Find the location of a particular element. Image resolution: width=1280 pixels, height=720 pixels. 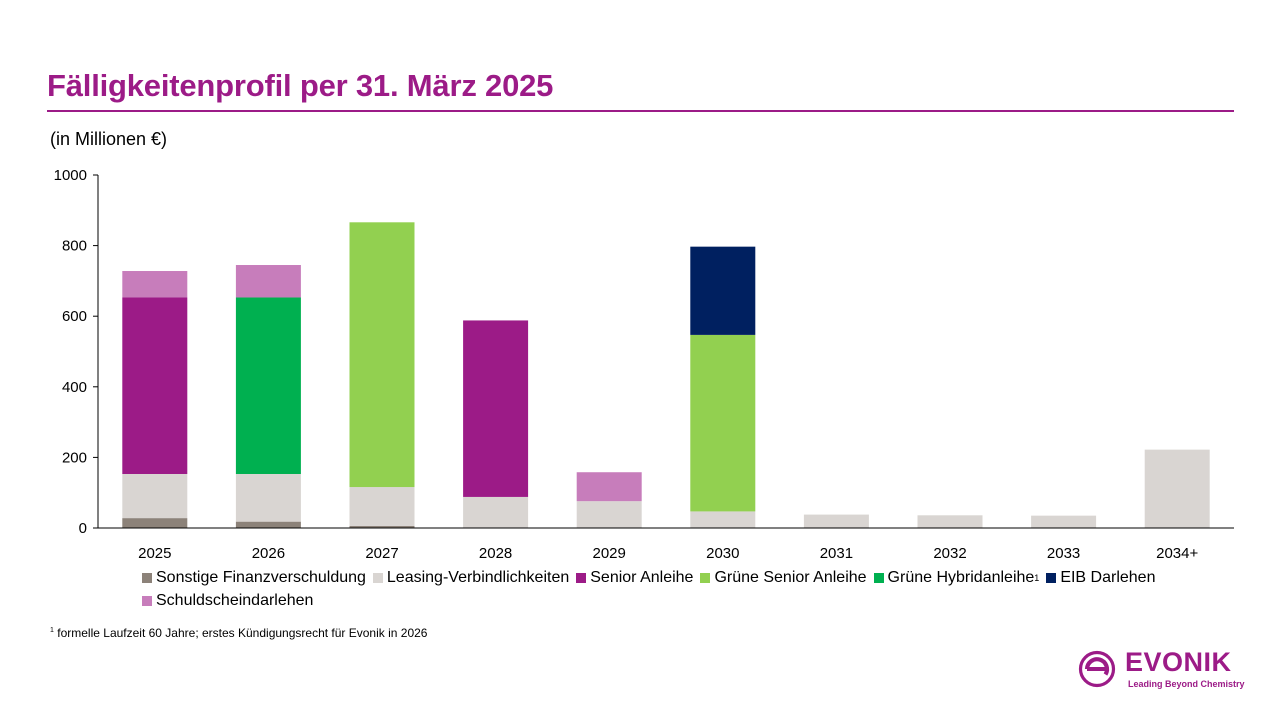

legend-item: EIB Darlehen is located at coordinates (1100, 578).